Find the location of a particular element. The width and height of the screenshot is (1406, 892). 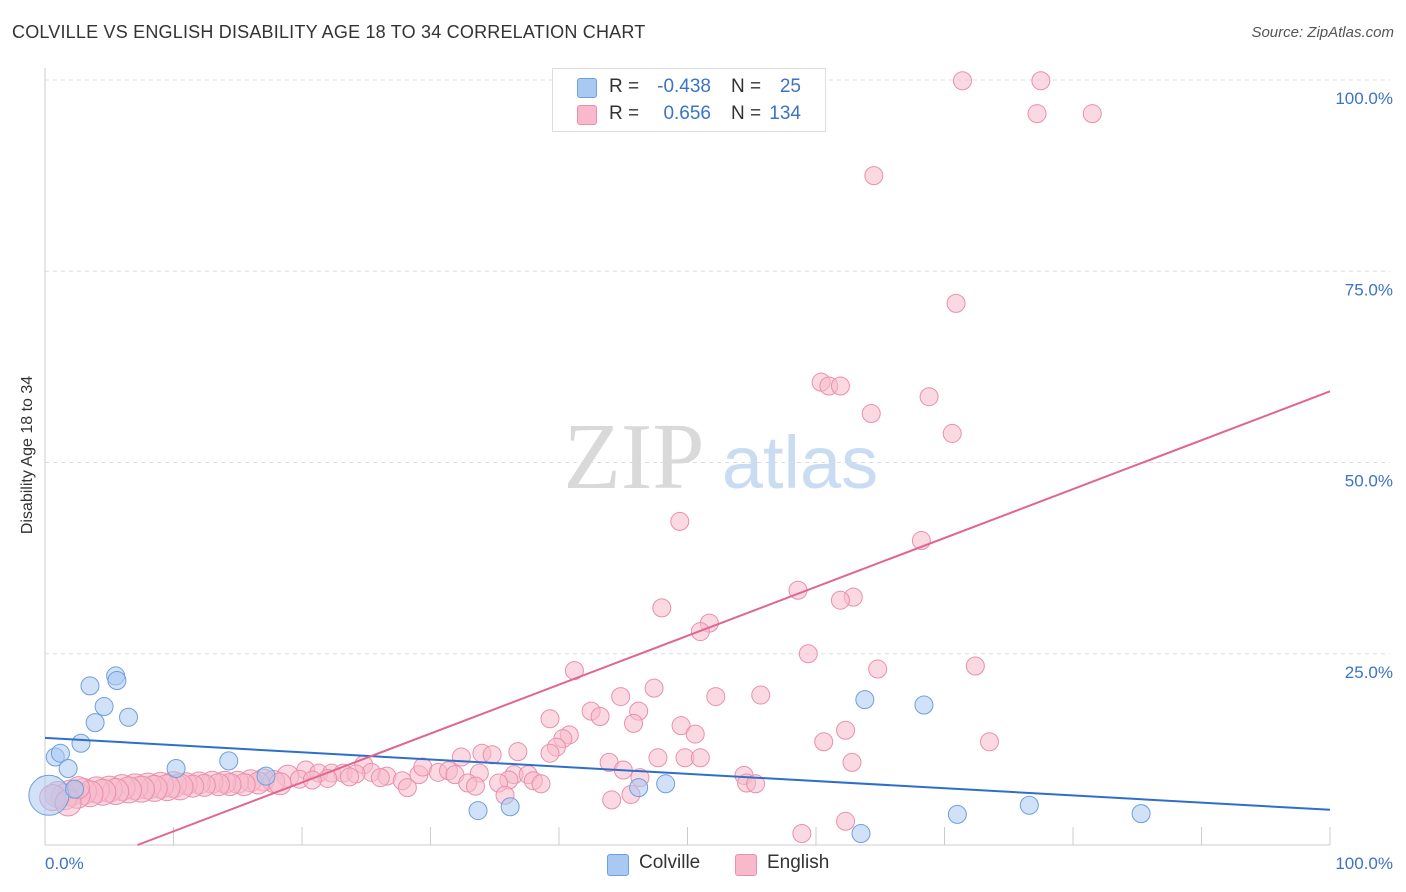

x-tick-label-left: 0.0% is located at coordinates (64, 863).